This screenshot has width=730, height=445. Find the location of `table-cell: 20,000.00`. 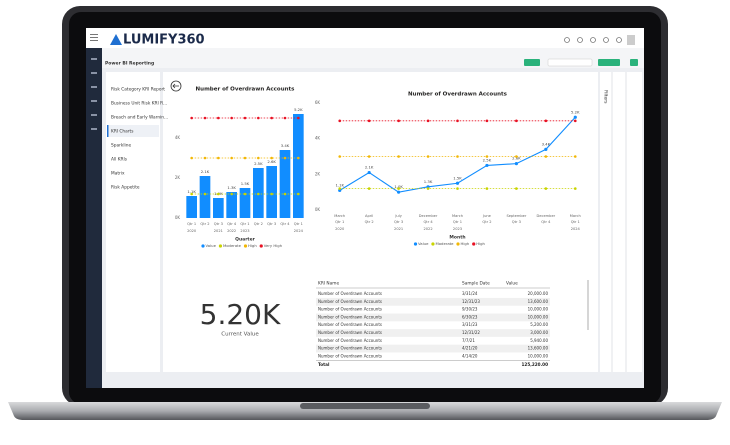

table-cell: 20,000.00 is located at coordinates (538, 293).